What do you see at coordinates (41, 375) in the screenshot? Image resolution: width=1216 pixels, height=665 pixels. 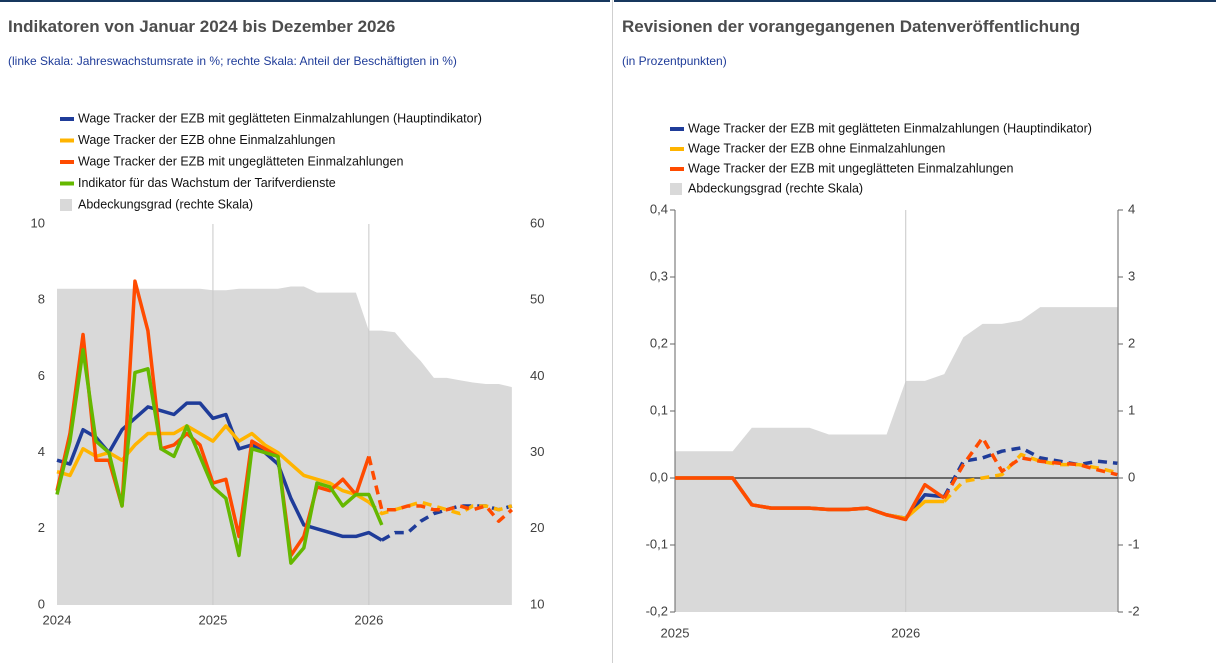 I see `y-tick-label: 6` at bounding box center [41, 375].